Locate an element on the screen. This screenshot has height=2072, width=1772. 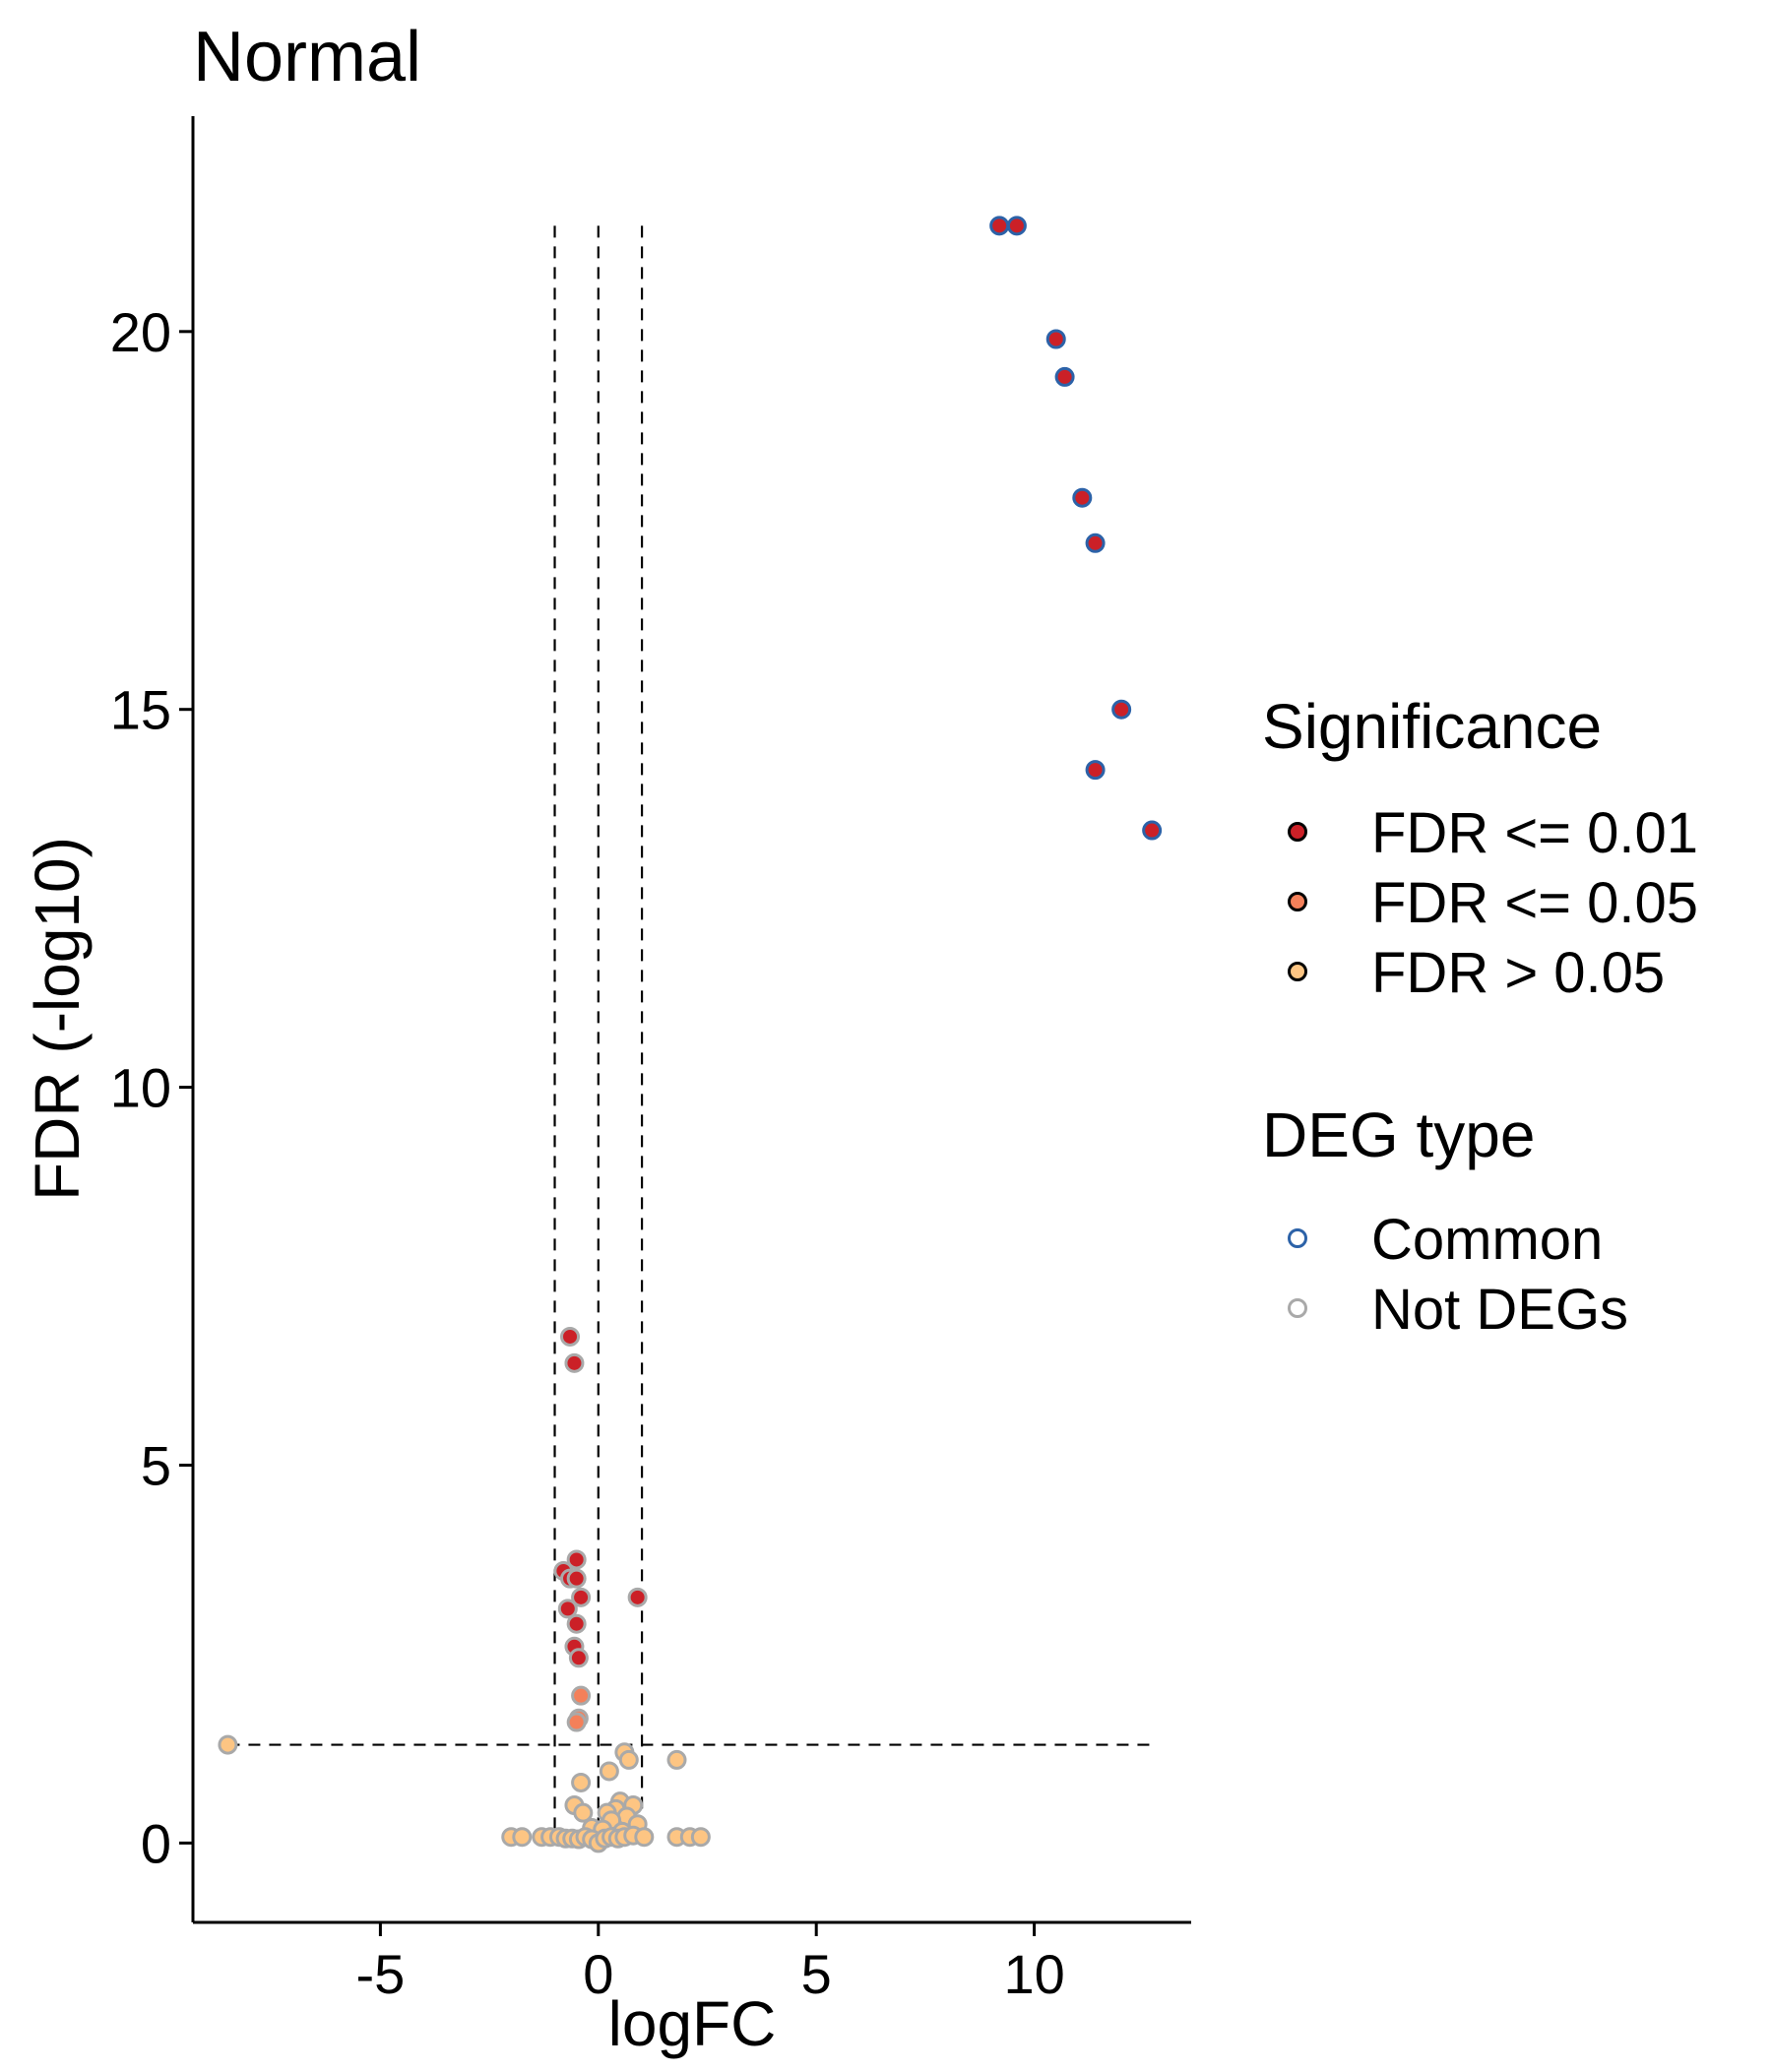
x-tick-label-0: -5 is located at coordinates (381, 1974).